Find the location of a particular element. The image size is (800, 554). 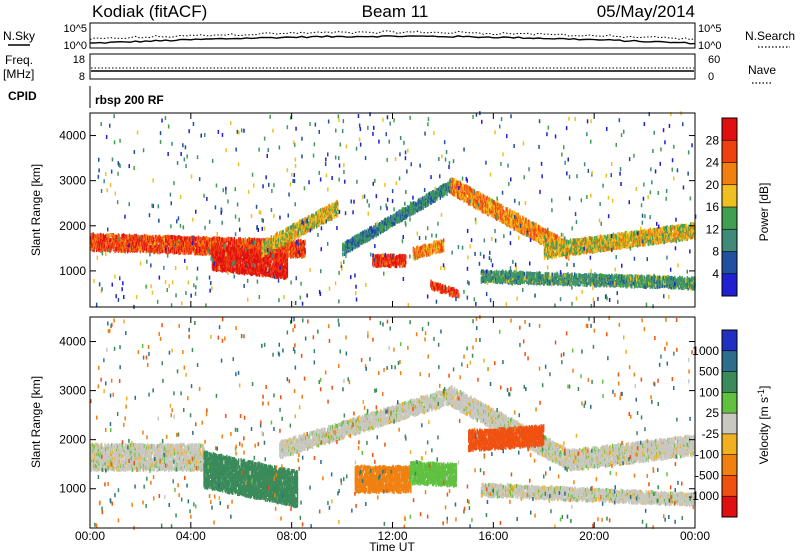

freq-tick-high: 18 is located at coordinates (79, 60).